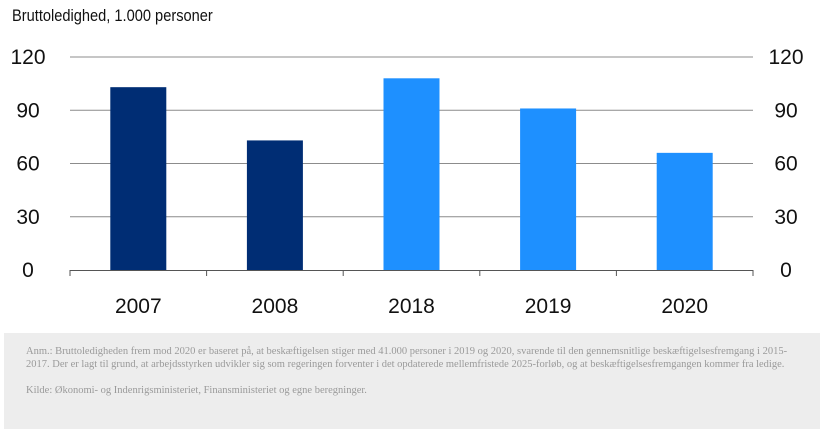 The image size is (824, 433). I want to click on bar-2020, so click(684, 211).